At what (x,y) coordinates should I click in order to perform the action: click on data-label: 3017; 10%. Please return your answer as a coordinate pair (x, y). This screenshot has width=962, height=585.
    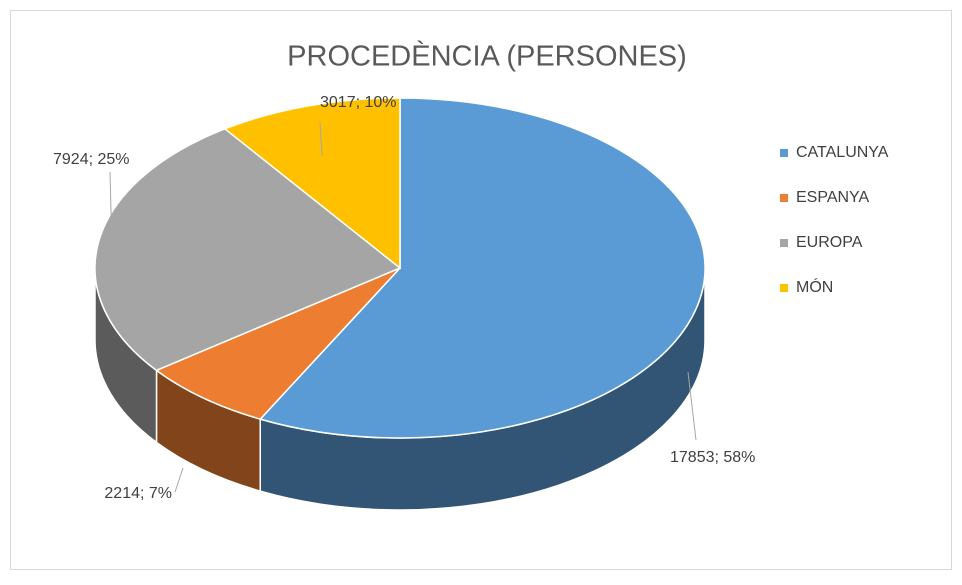
    Looking at the image, I should click on (358, 102).